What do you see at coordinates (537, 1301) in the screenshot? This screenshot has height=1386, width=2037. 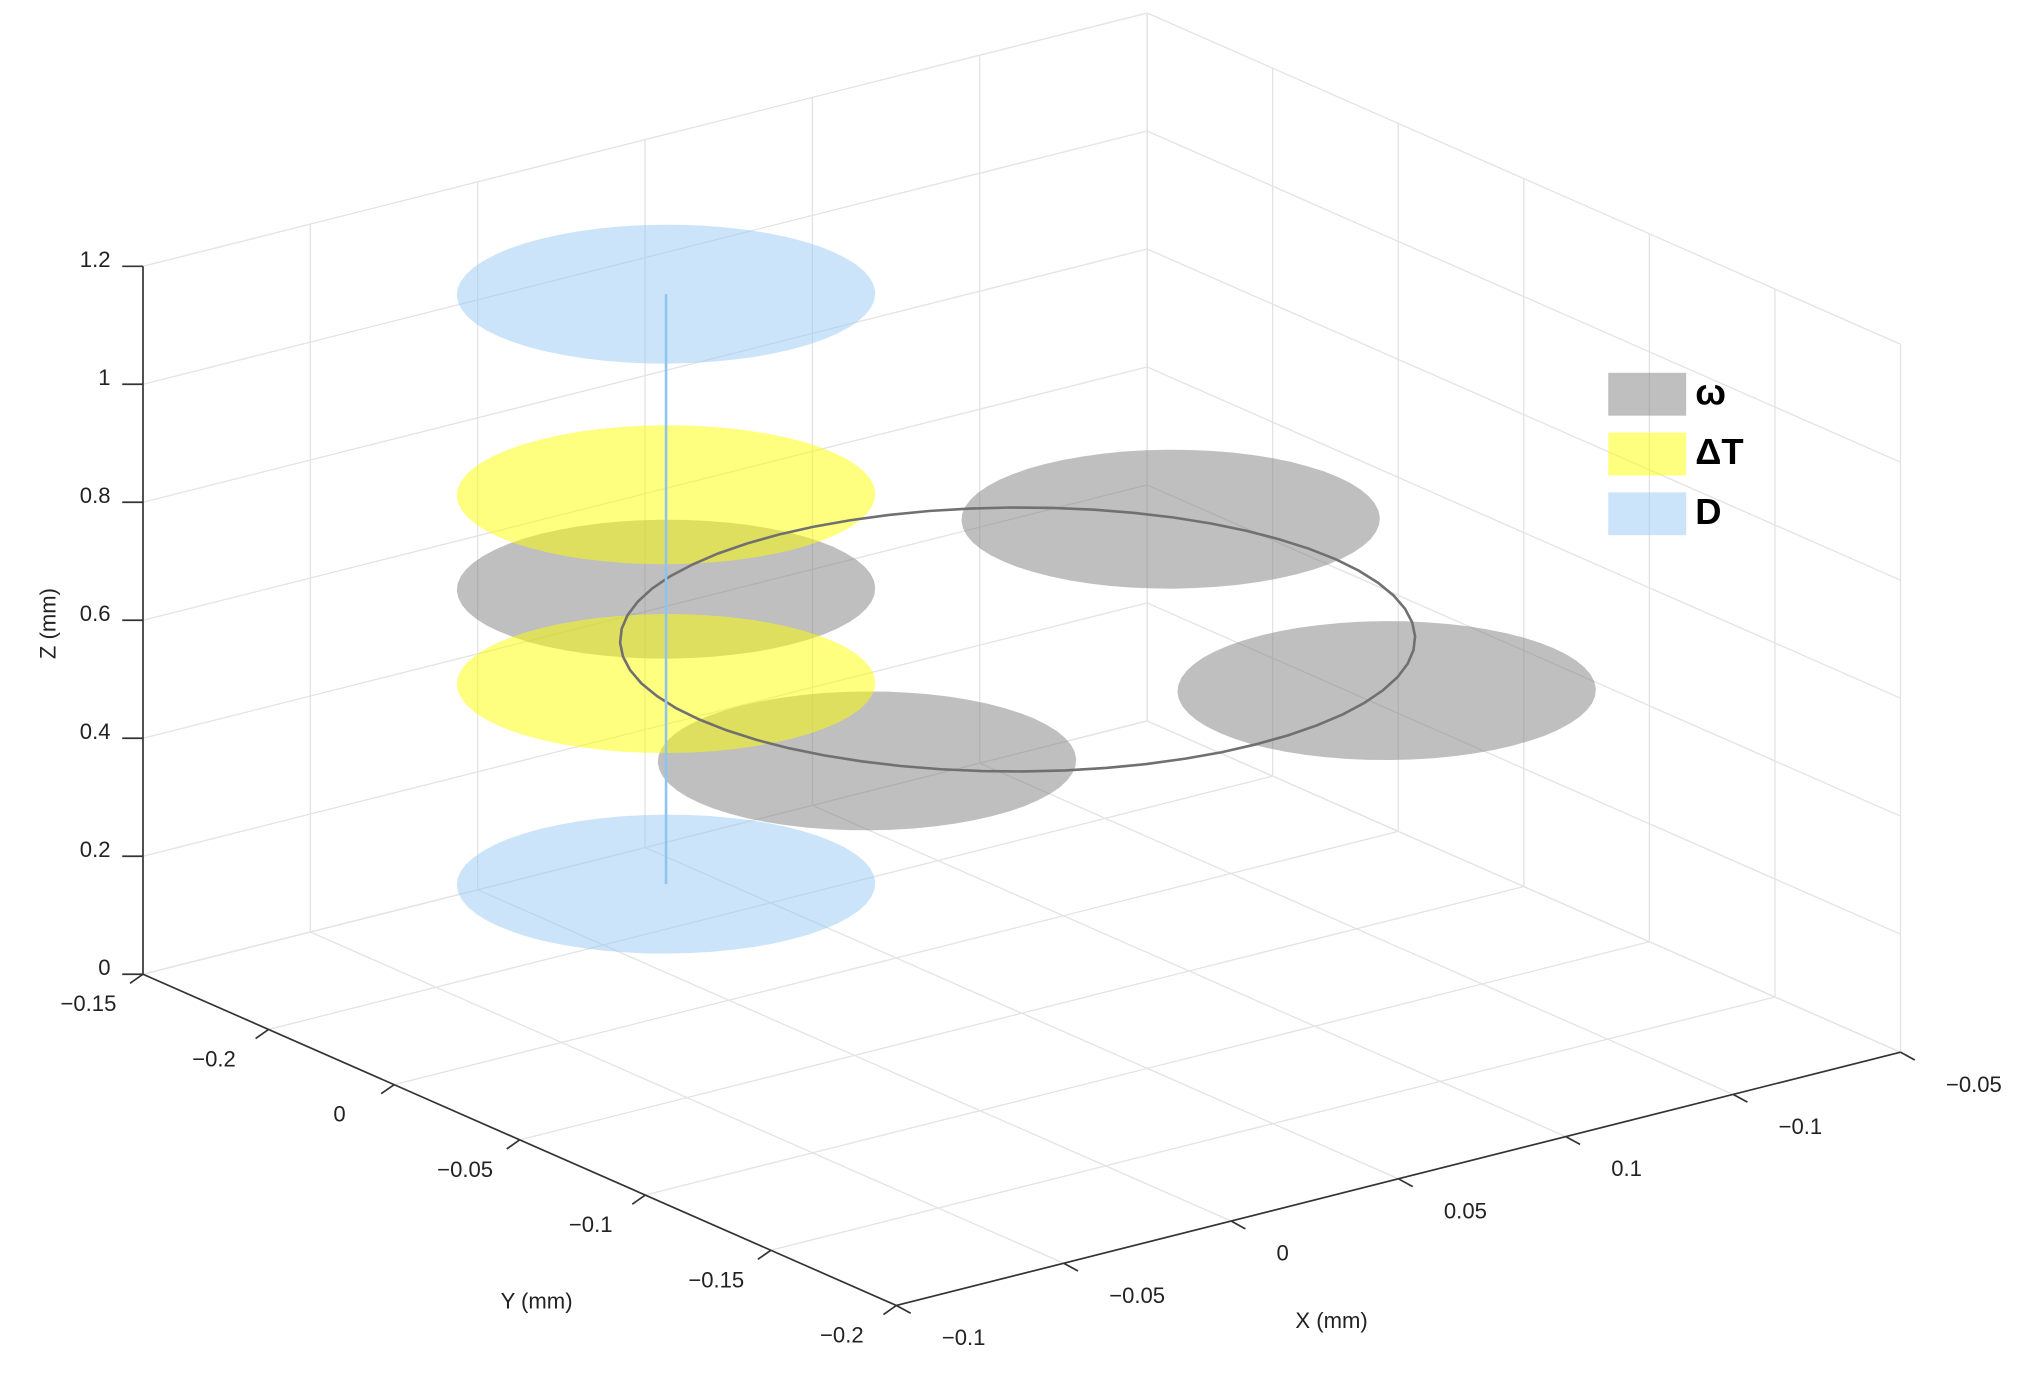 I see `y-axis-label: Y (mm)` at bounding box center [537, 1301].